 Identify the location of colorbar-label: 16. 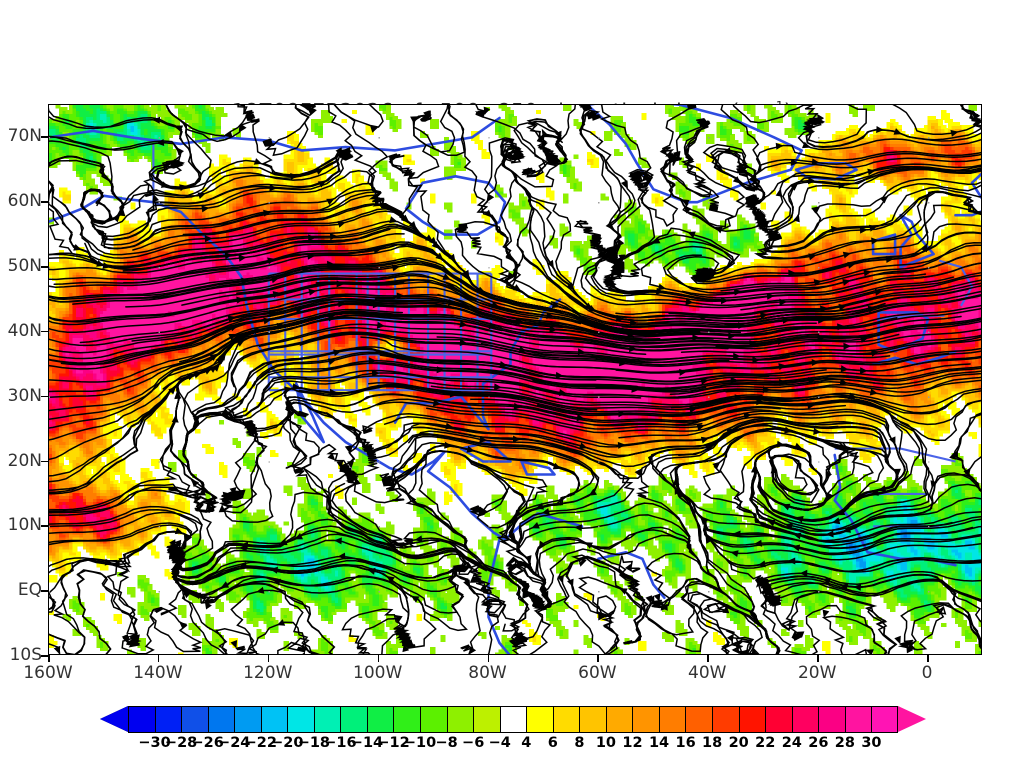
(685, 743).